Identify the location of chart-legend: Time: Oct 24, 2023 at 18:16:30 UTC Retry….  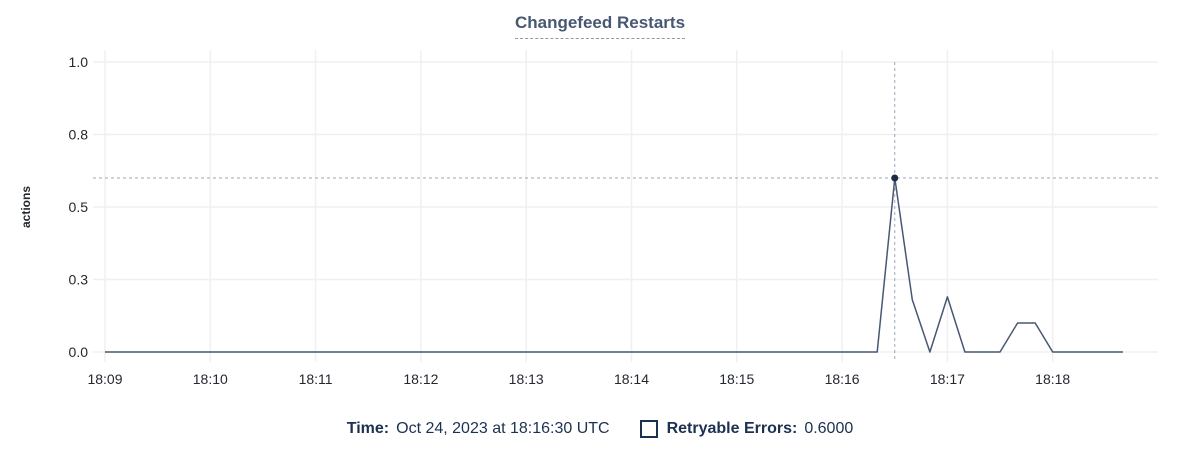
(600, 429).